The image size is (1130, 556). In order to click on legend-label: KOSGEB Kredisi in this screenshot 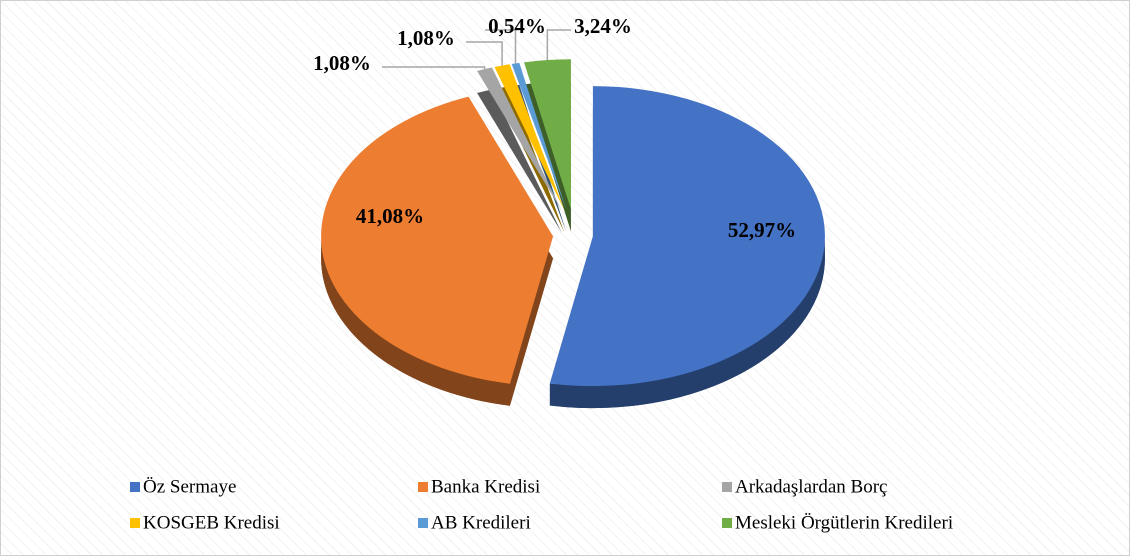, I will do `click(211, 522)`.